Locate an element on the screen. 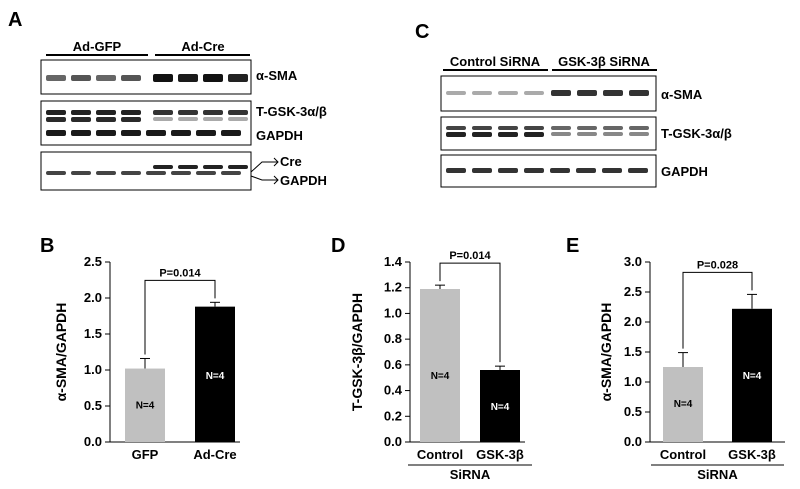 Image resolution: width=800 pixels, height=489 pixels. panel-e-letter: E is located at coordinates (572, 246).